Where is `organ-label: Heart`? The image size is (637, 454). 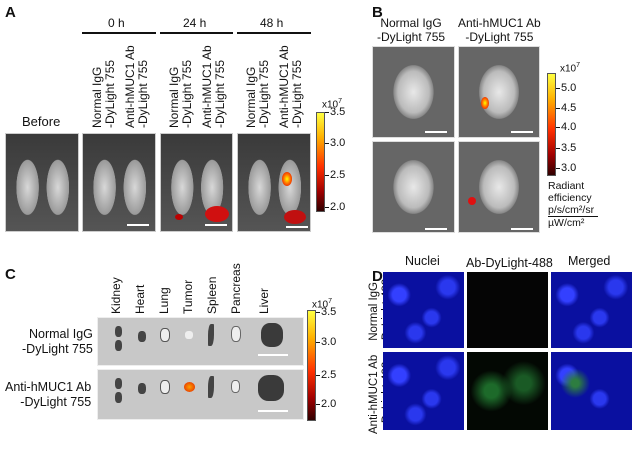
organ-label: Heart is located at coordinates (140, 299).